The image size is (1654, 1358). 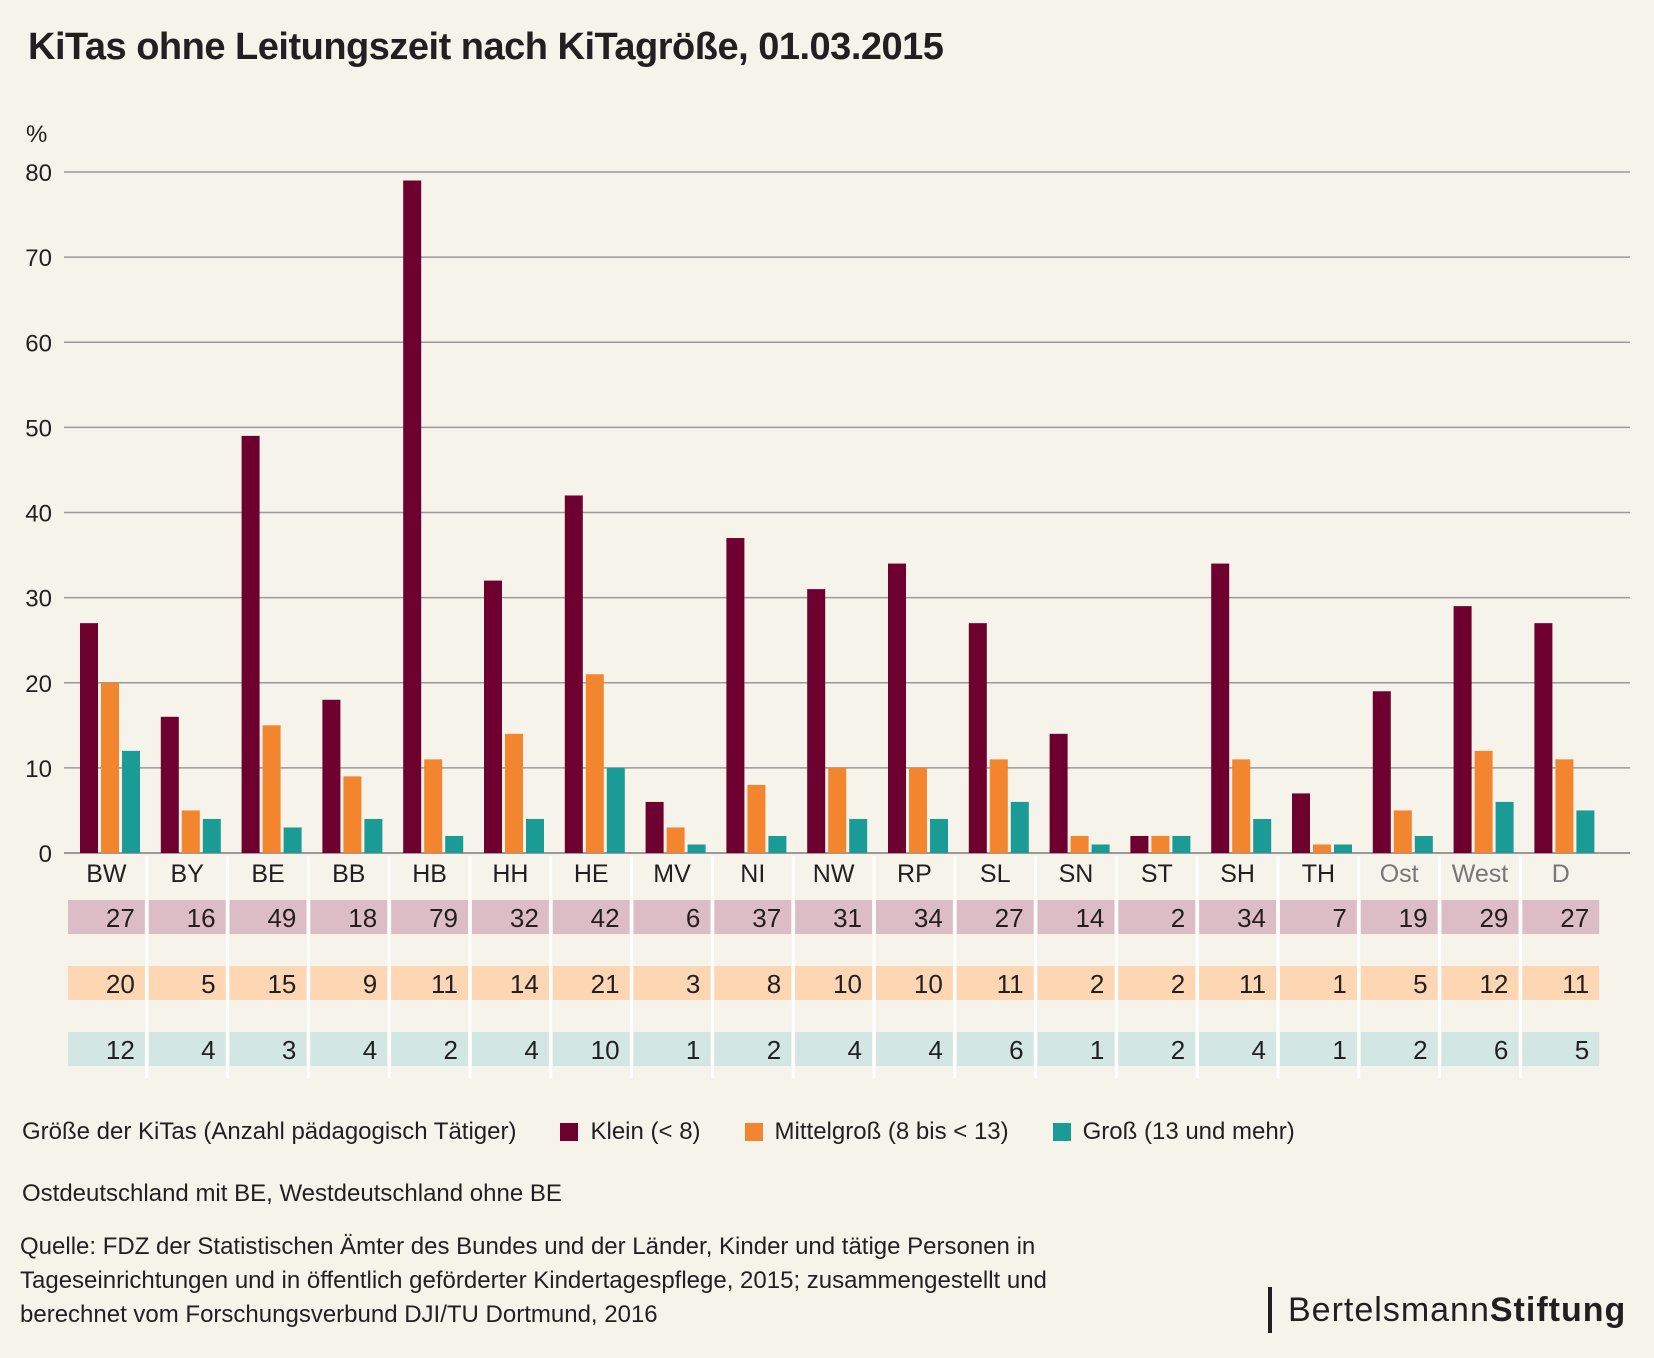 What do you see at coordinates (672, 874) in the screenshot?
I see `x-tick-label: MV` at bounding box center [672, 874].